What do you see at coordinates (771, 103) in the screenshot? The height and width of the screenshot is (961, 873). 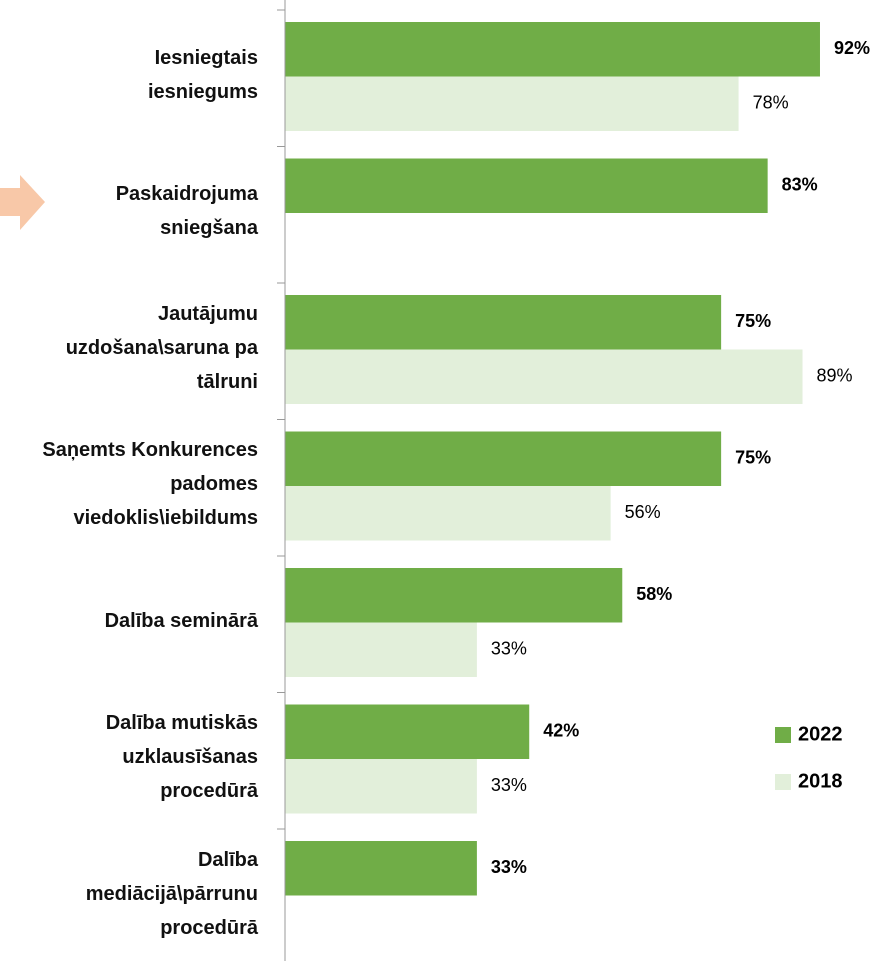 I see `value-label: 78%` at bounding box center [771, 103].